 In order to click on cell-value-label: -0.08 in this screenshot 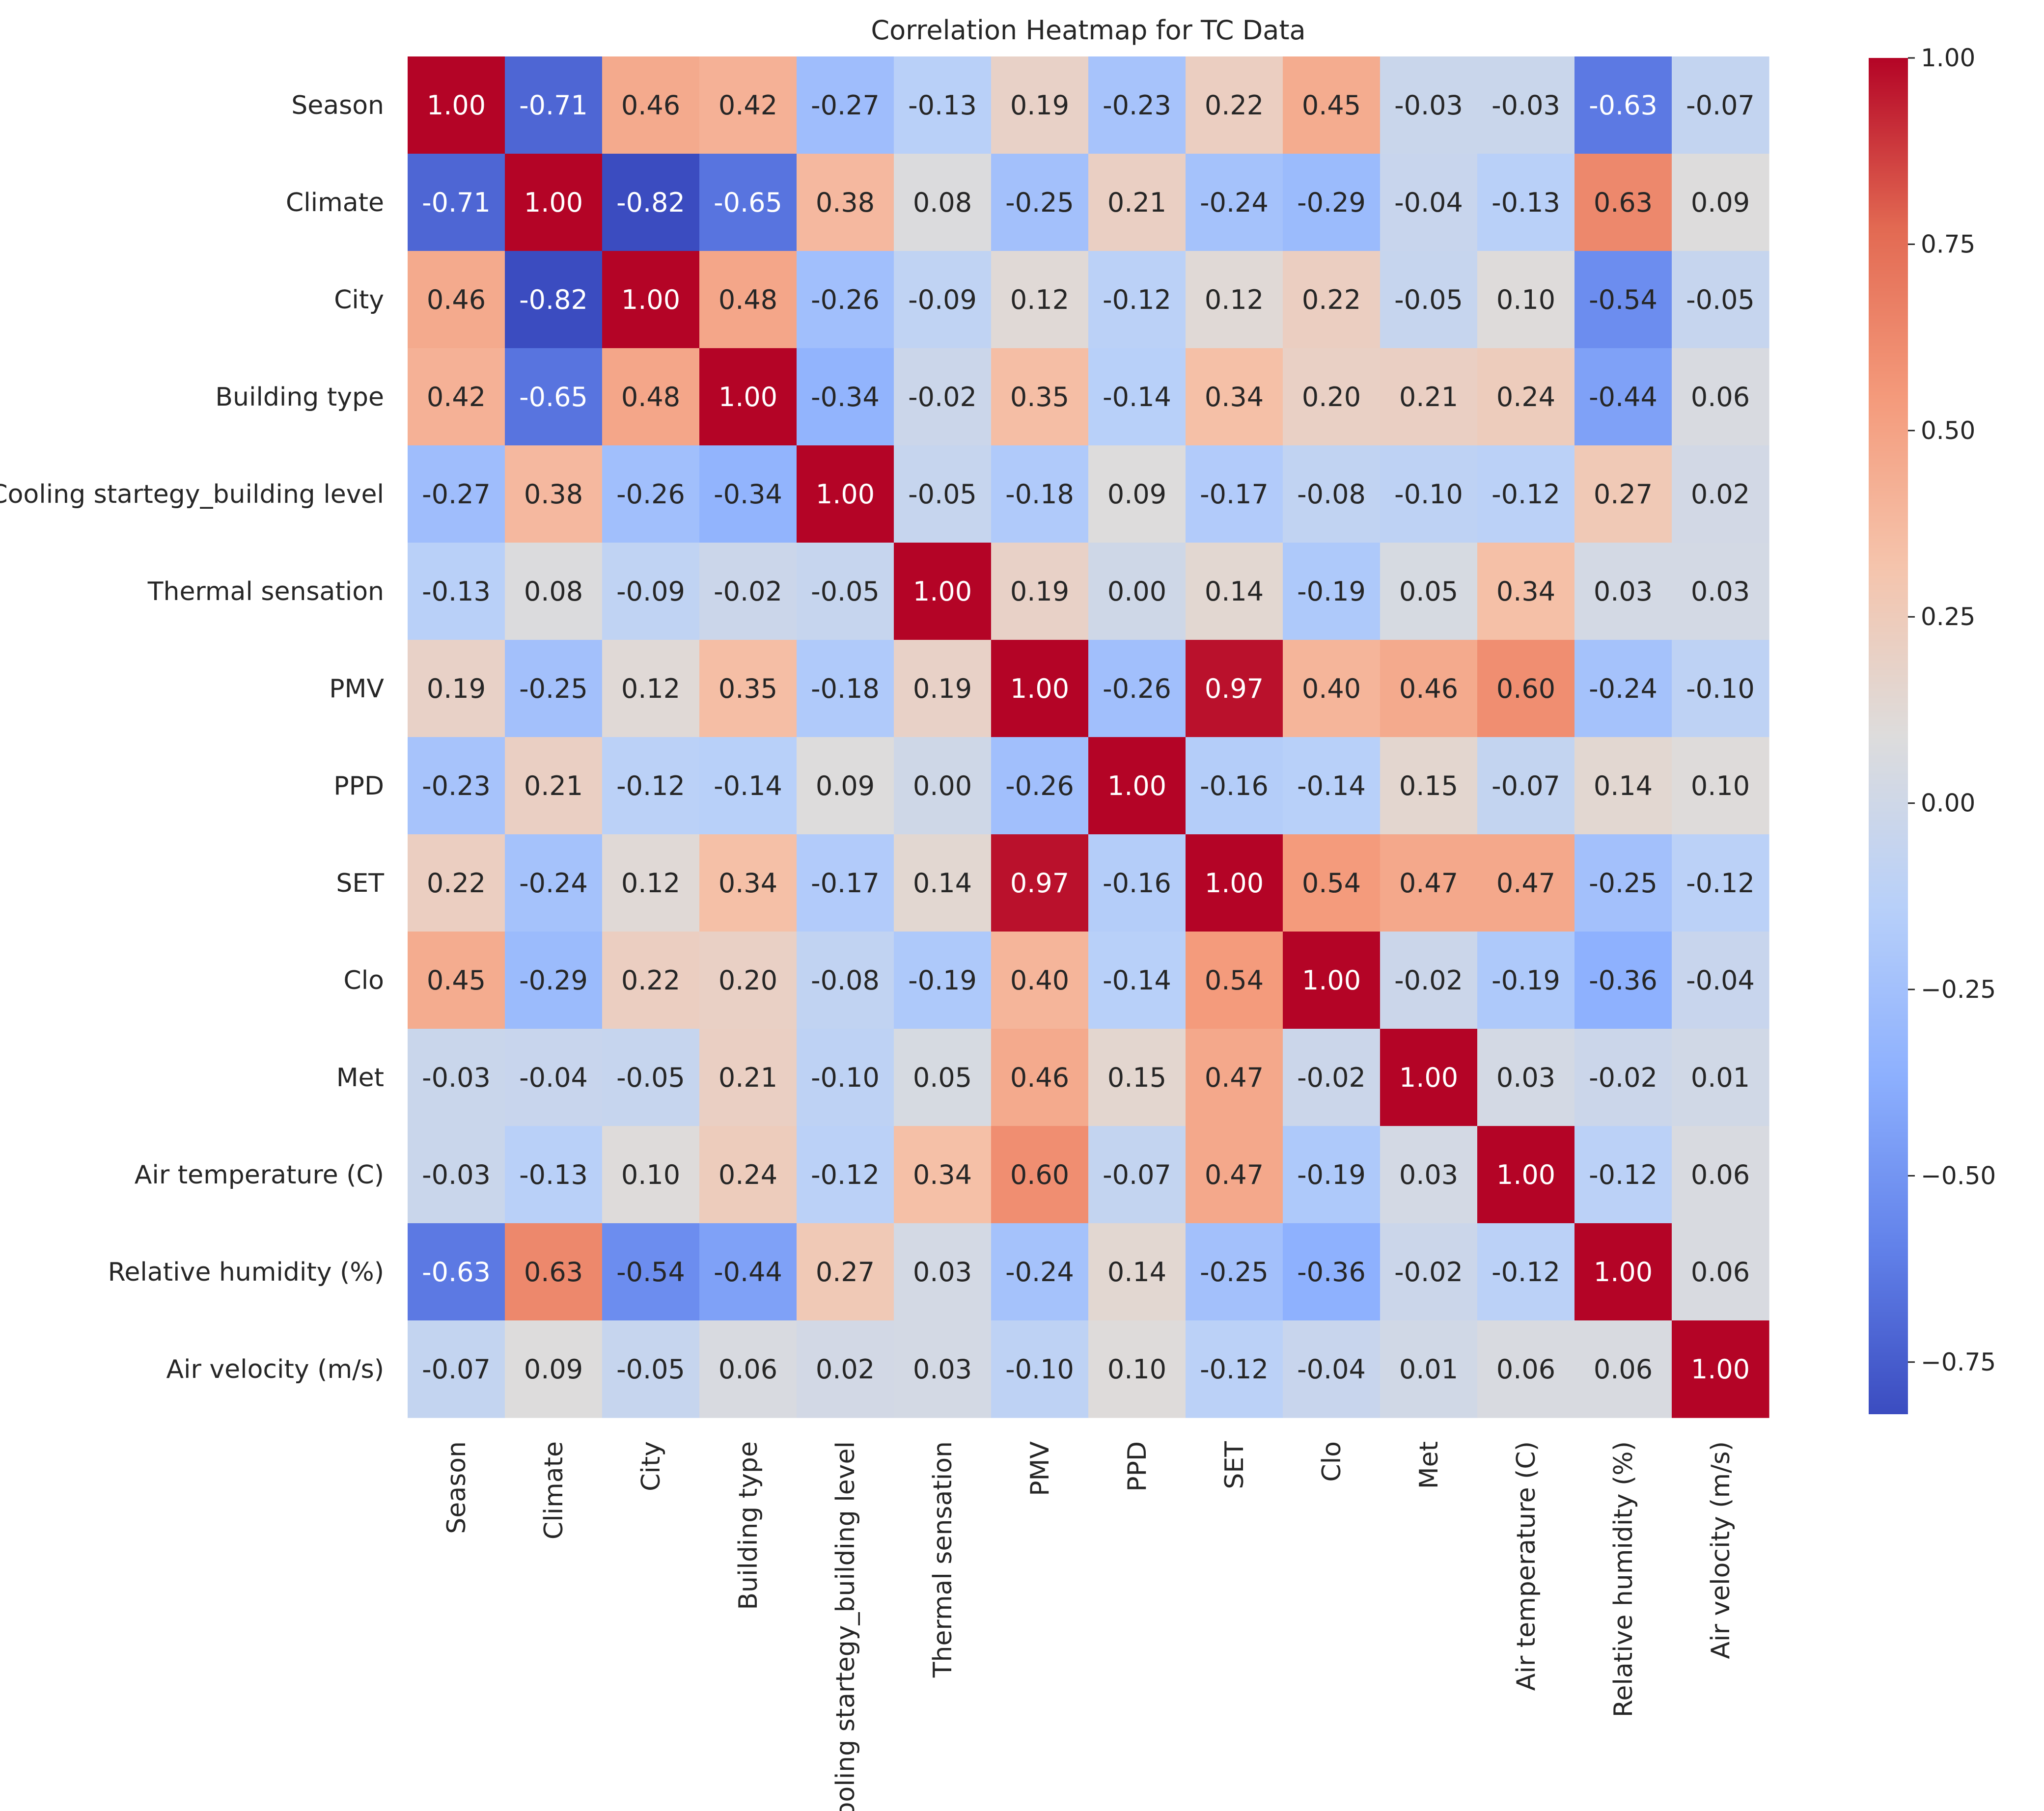, I will do `click(845, 980)`.